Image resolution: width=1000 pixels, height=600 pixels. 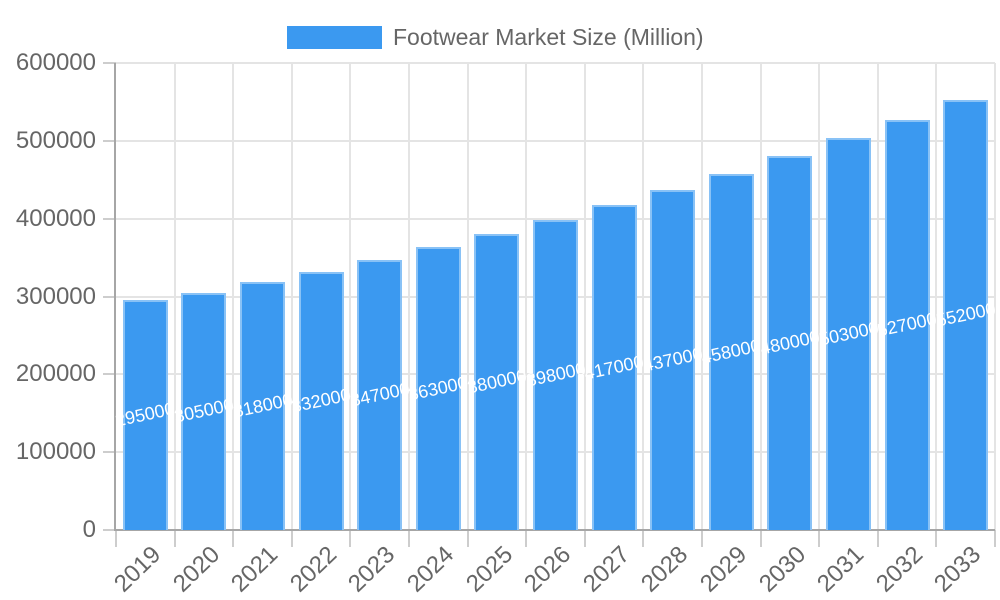 What do you see at coordinates (55, 218) in the screenshot?
I see `y-axis-label-400000: 400000` at bounding box center [55, 218].